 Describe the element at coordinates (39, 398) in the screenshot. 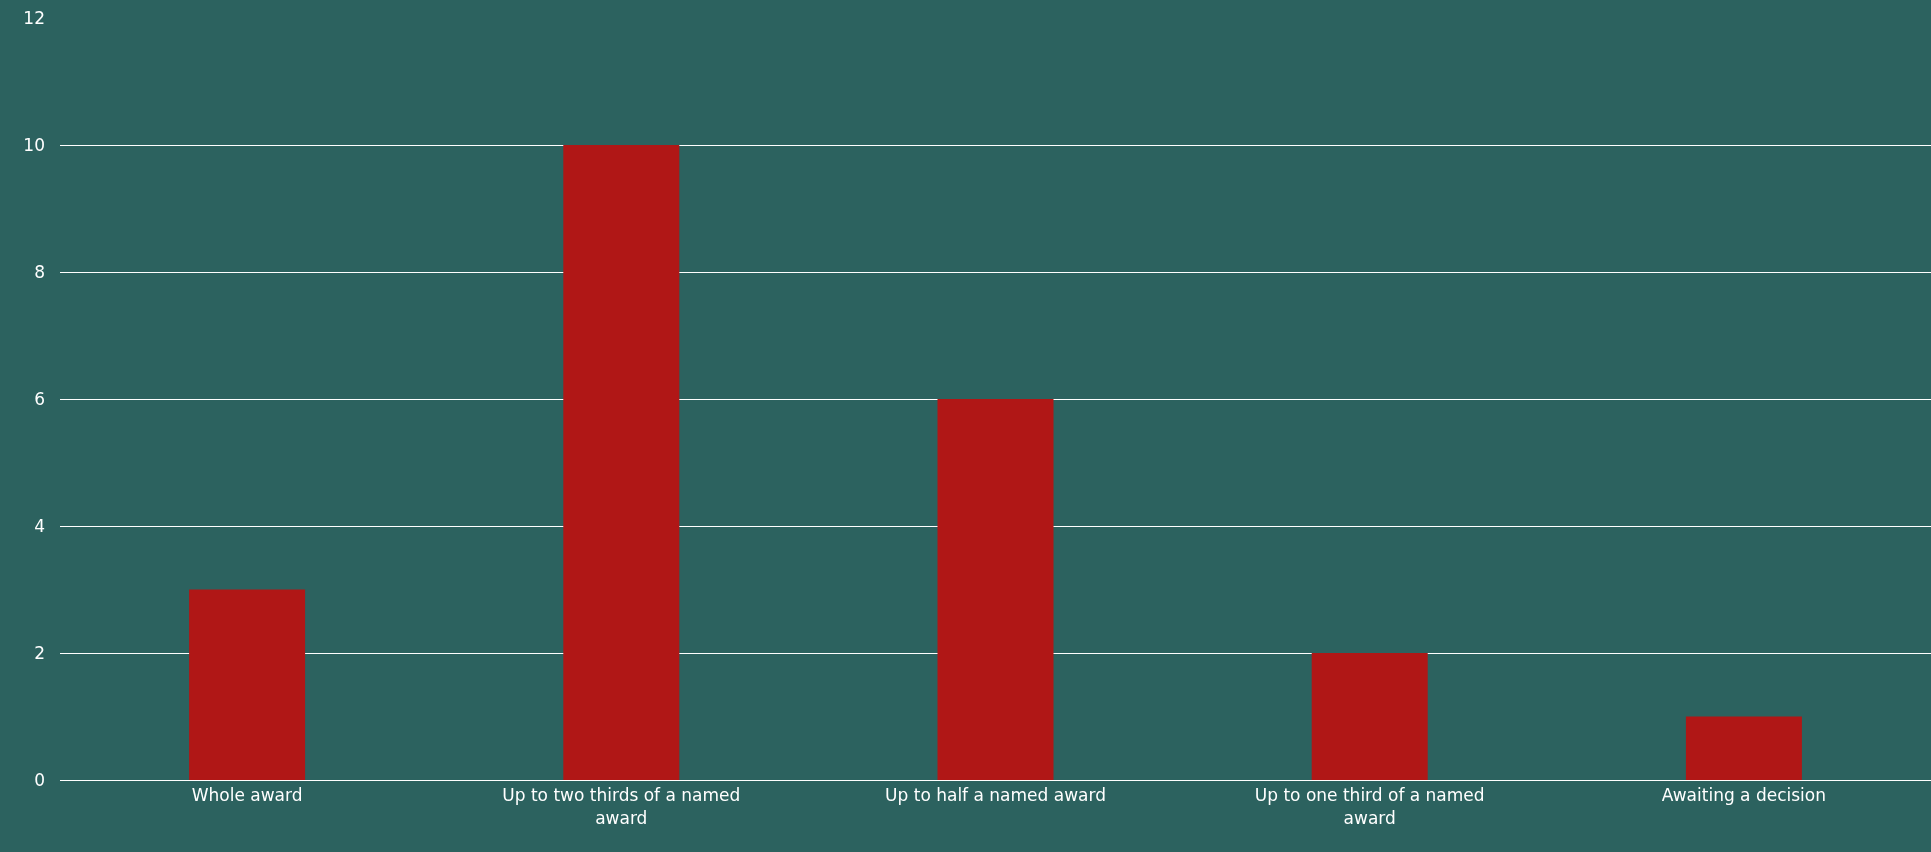

I see `y-tick-label: 6` at that location.